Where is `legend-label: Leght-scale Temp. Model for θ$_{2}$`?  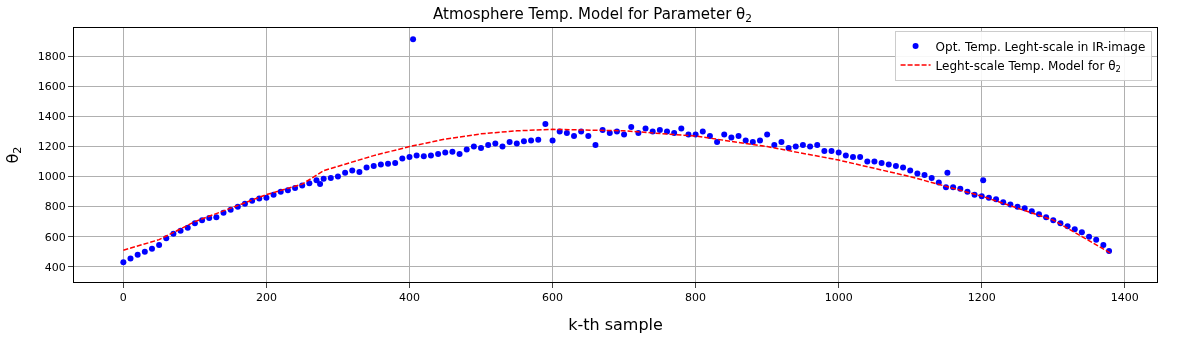 legend-label: Leght-scale Temp. Model for θ$_{2}$ is located at coordinates (1028, 66).